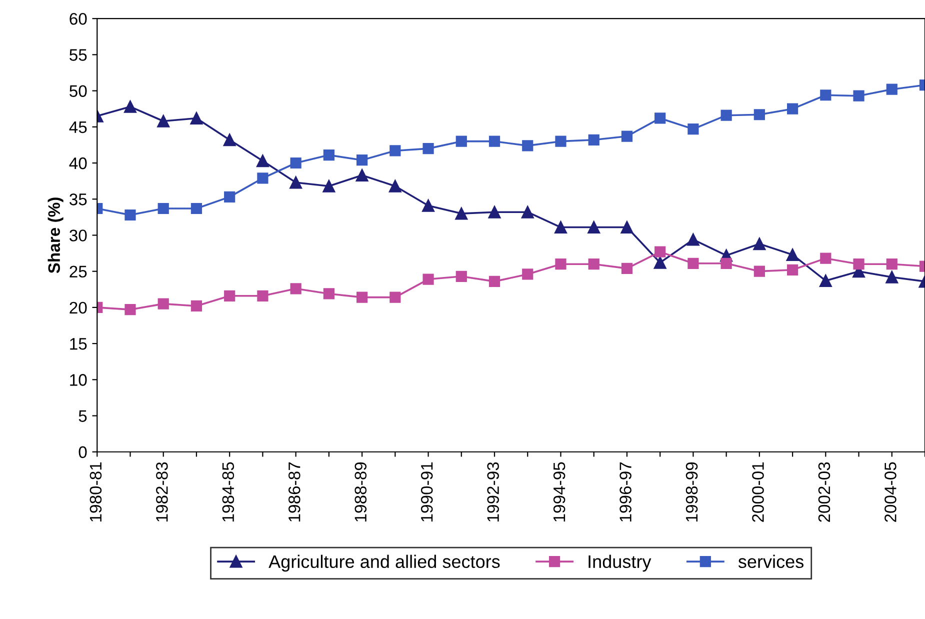  Describe the element at coordinates (78, 236) in the screenshot. I see `y-tick-label: 30` at that location.